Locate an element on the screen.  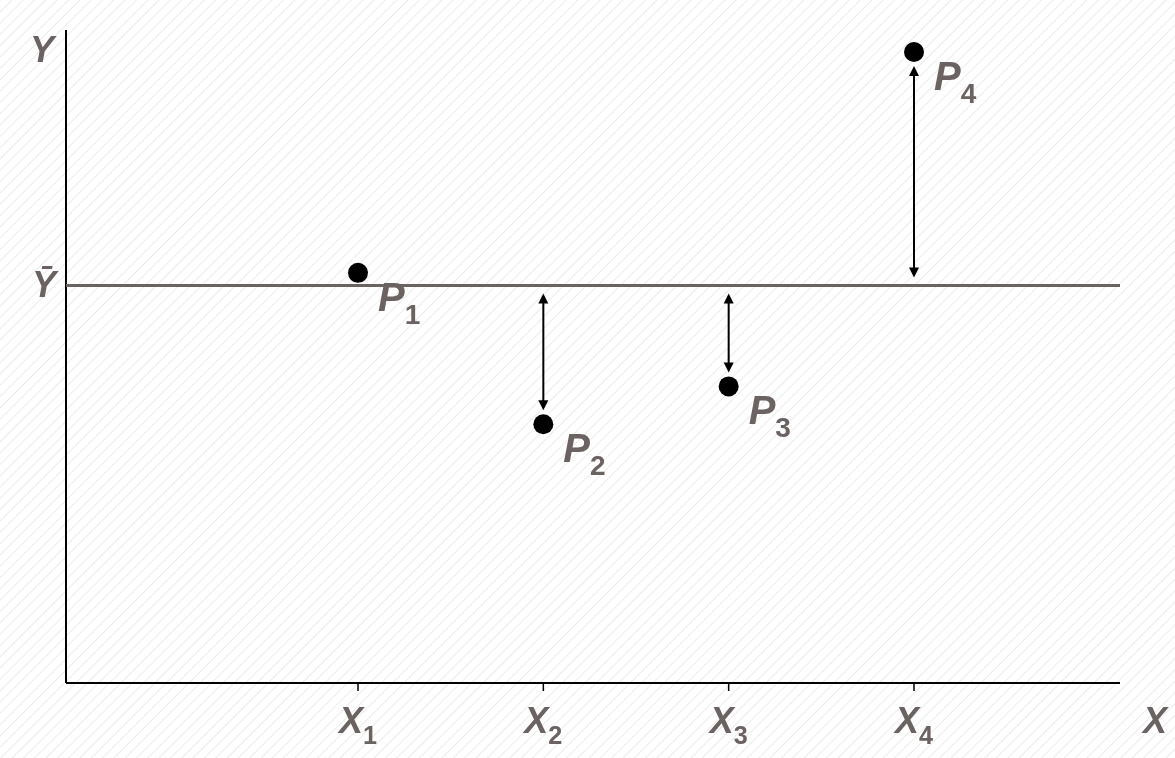
ref-line-label: Ȳ is located at coordinates (45, 285).